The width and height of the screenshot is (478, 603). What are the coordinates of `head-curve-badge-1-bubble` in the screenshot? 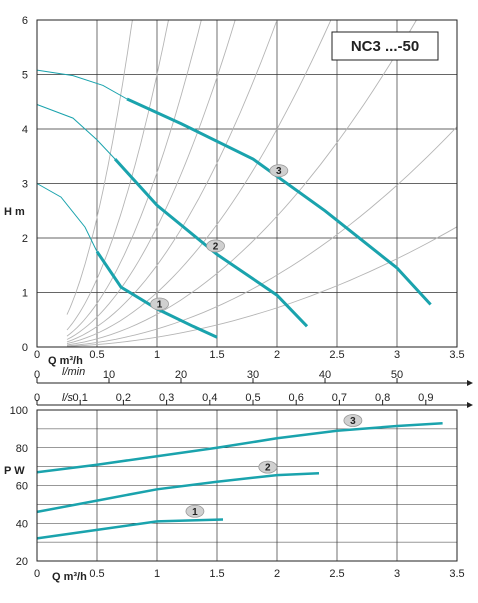 It's located at (159, 304).